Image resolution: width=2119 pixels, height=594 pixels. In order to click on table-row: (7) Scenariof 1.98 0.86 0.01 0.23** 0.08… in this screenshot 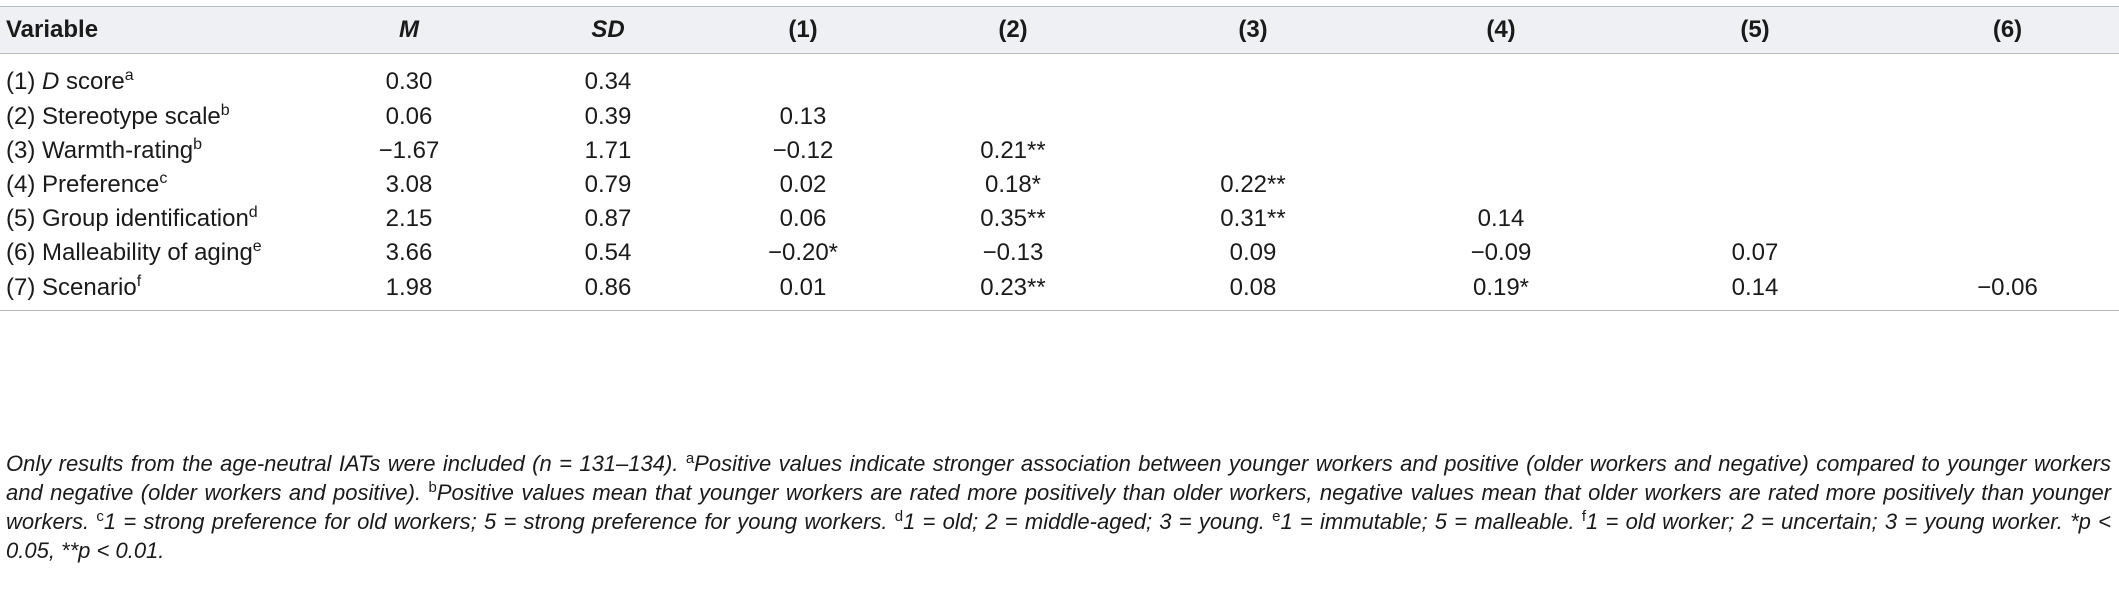, I will do `click(1059, 290)`.